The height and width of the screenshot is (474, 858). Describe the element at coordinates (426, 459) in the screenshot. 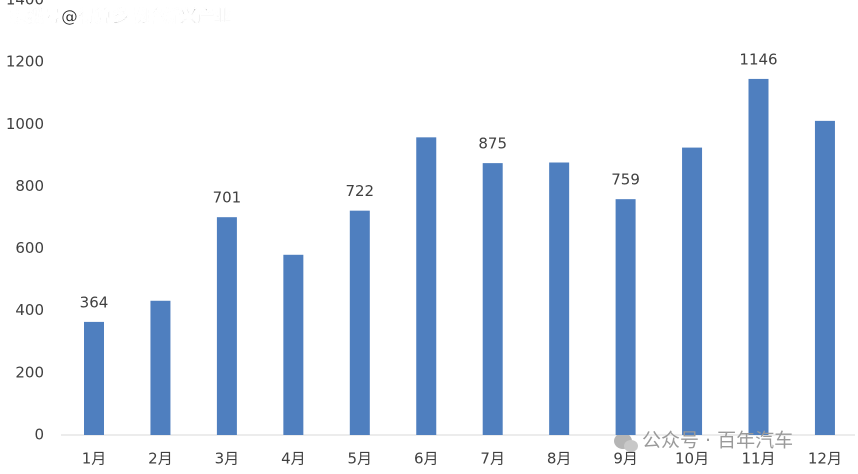

I see `x-tick-label: 6月` at that location.